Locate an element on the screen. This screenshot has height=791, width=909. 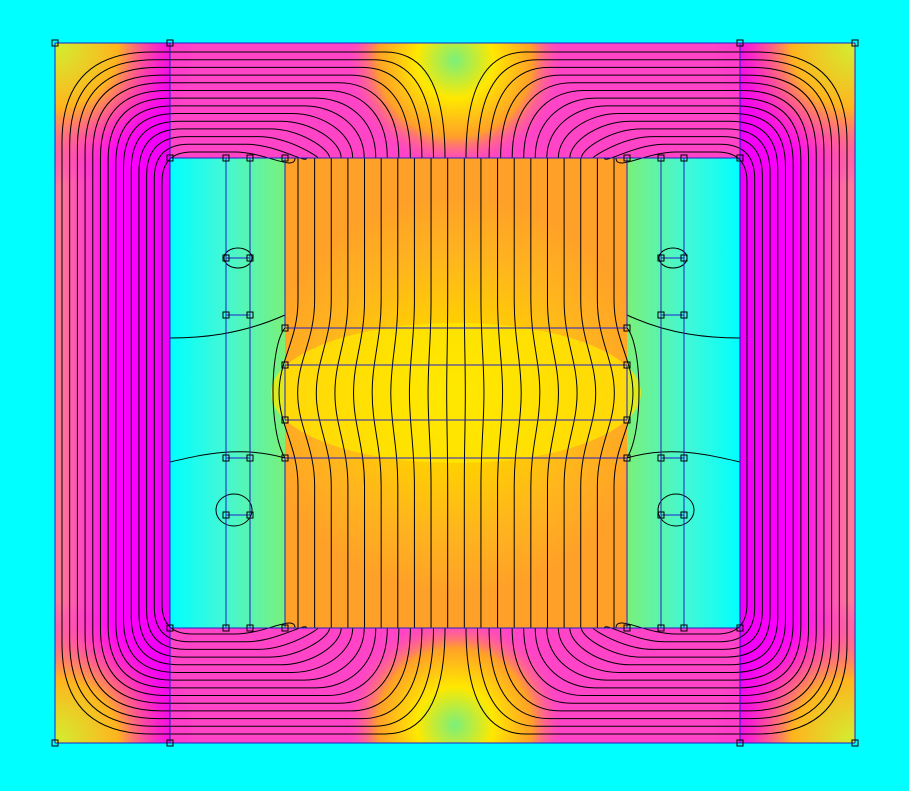
center-gap-bulge is located at coordinates (456, 393).